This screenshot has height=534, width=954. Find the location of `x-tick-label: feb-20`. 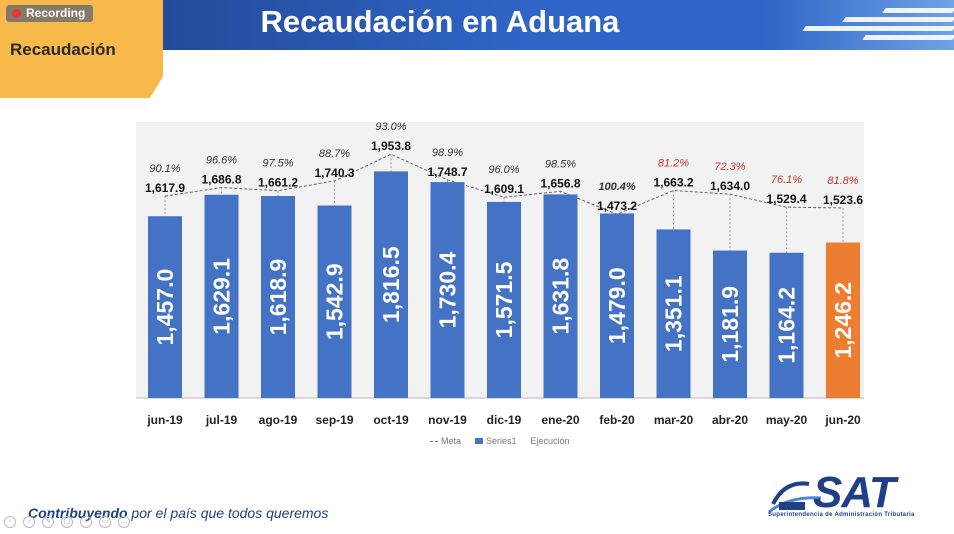

x-tick-label: feb-20 is located at coordinates (617, 420).